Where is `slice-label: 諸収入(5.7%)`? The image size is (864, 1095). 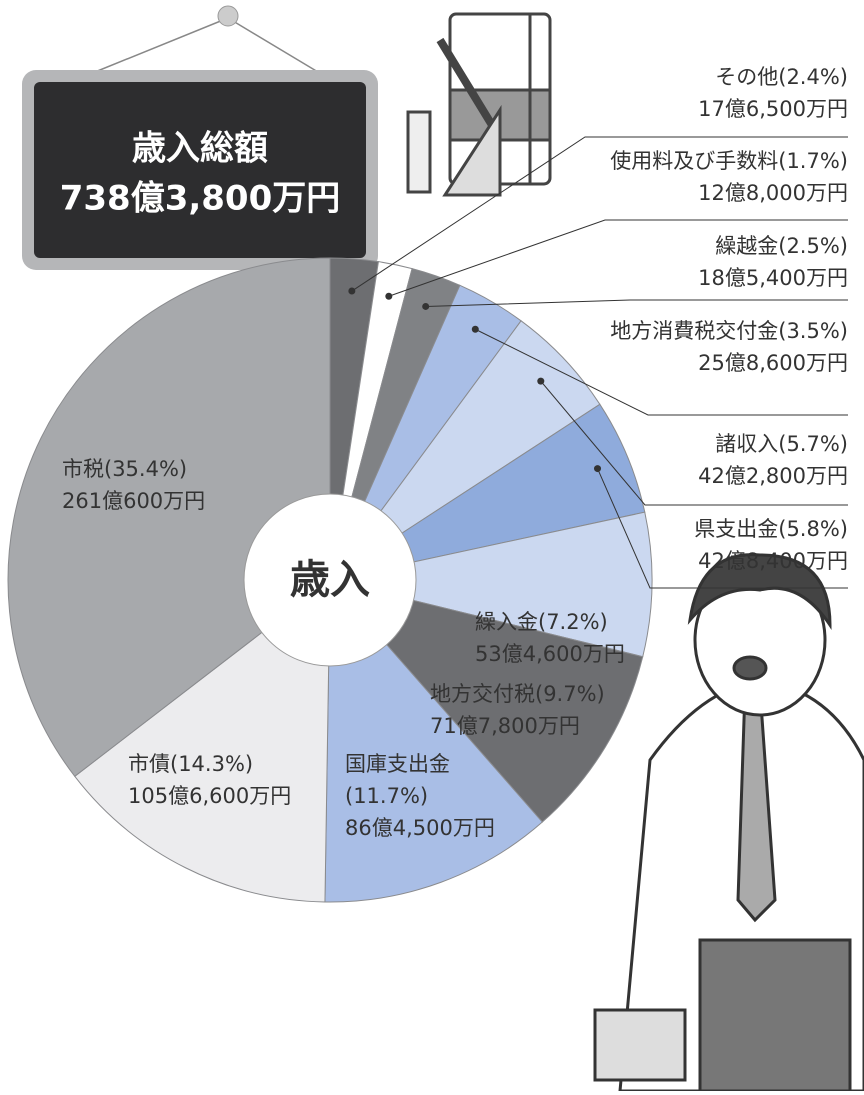
slice-label: 諸収入(5.7%) is located at coordinates (781, 444).